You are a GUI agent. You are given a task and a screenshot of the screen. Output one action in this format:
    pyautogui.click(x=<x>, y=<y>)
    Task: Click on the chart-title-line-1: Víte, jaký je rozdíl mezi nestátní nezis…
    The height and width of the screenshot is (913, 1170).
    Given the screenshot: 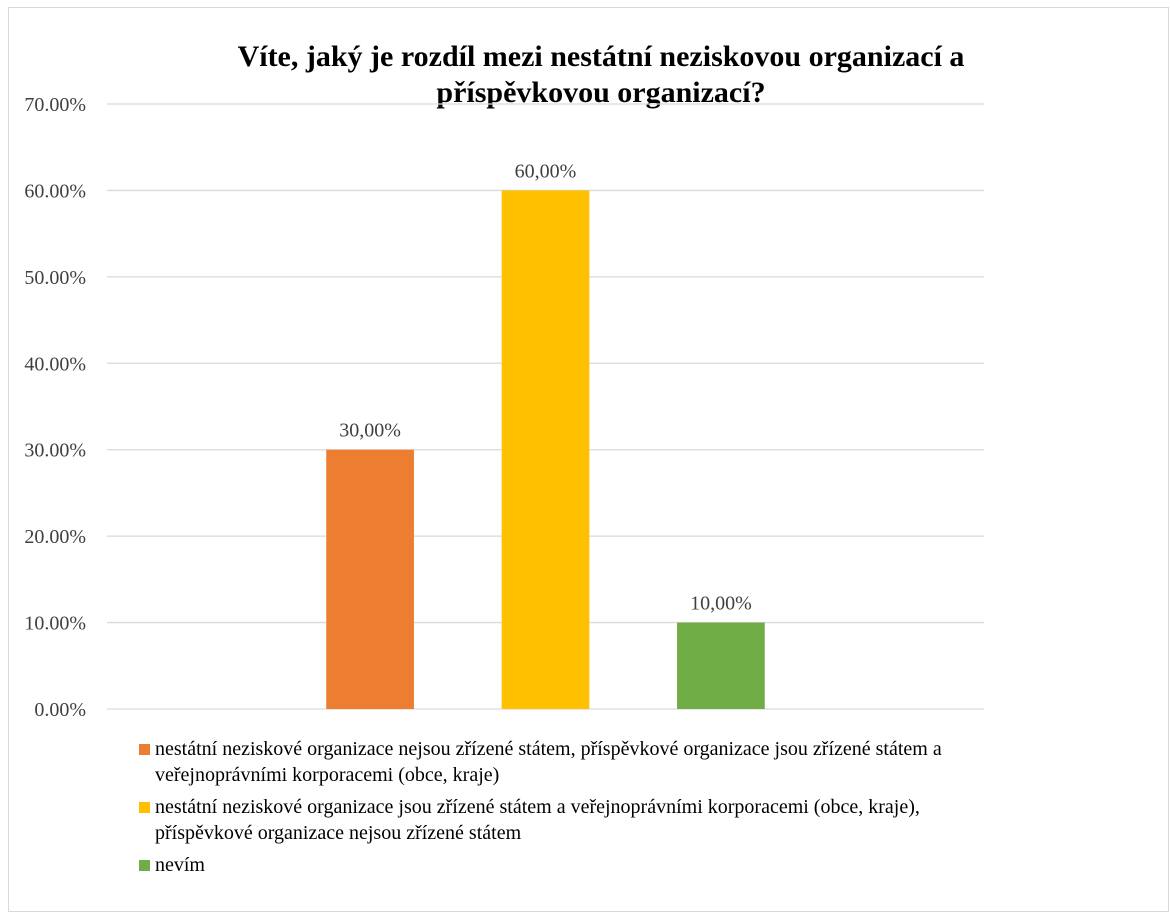 What is the action you would take?
    pyautogui.click(x=601, y=56)
    